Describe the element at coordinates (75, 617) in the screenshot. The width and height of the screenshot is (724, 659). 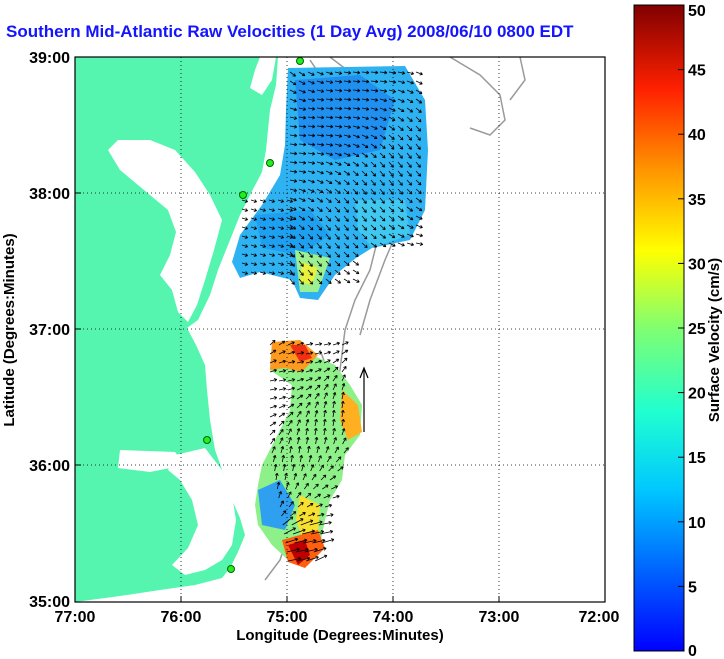
I see `x-tick-label: 77:00` at that location.